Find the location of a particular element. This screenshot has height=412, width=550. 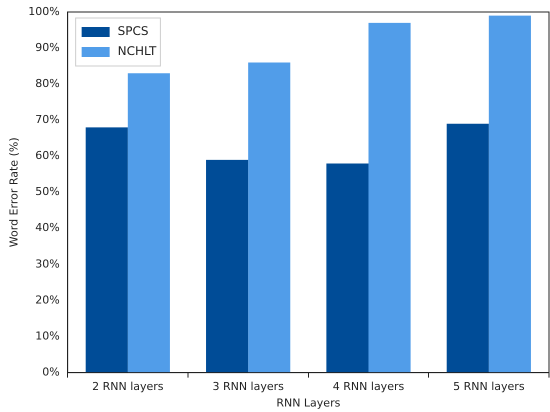

legend-label: NCHLT is located at coordinates (138, 51).